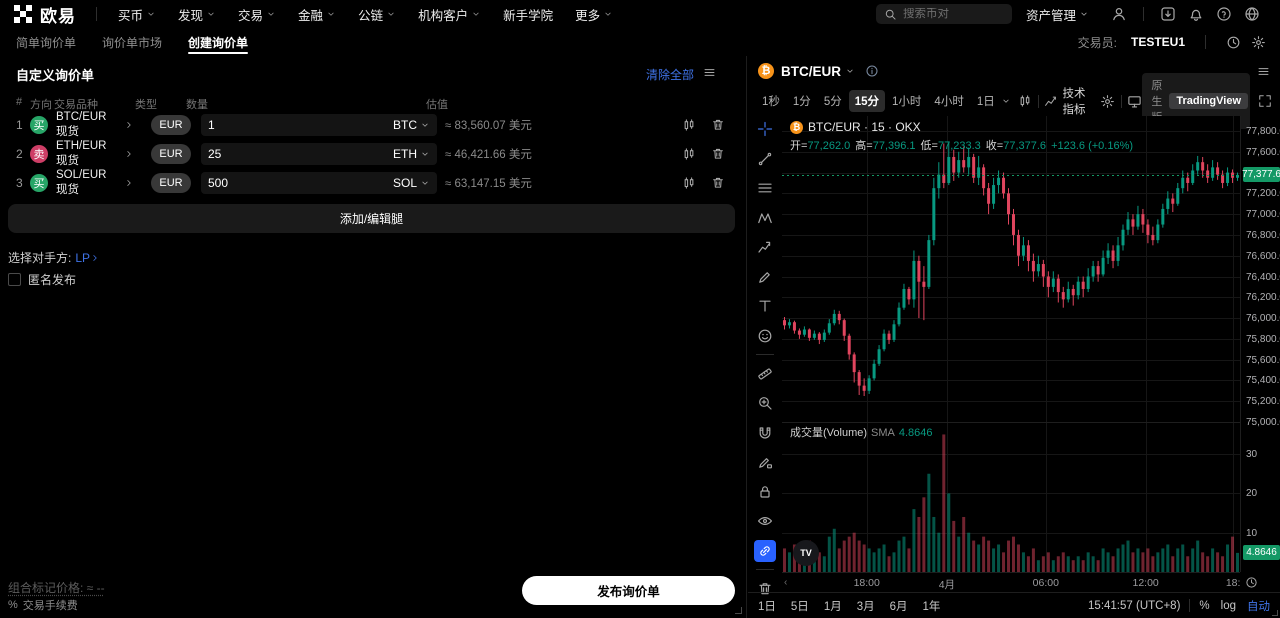 The width and height of the screenshot is (1280, 618). Describe the element at coordinates (1258, 42) in the screenshot. I see `gear-icon` at that location.